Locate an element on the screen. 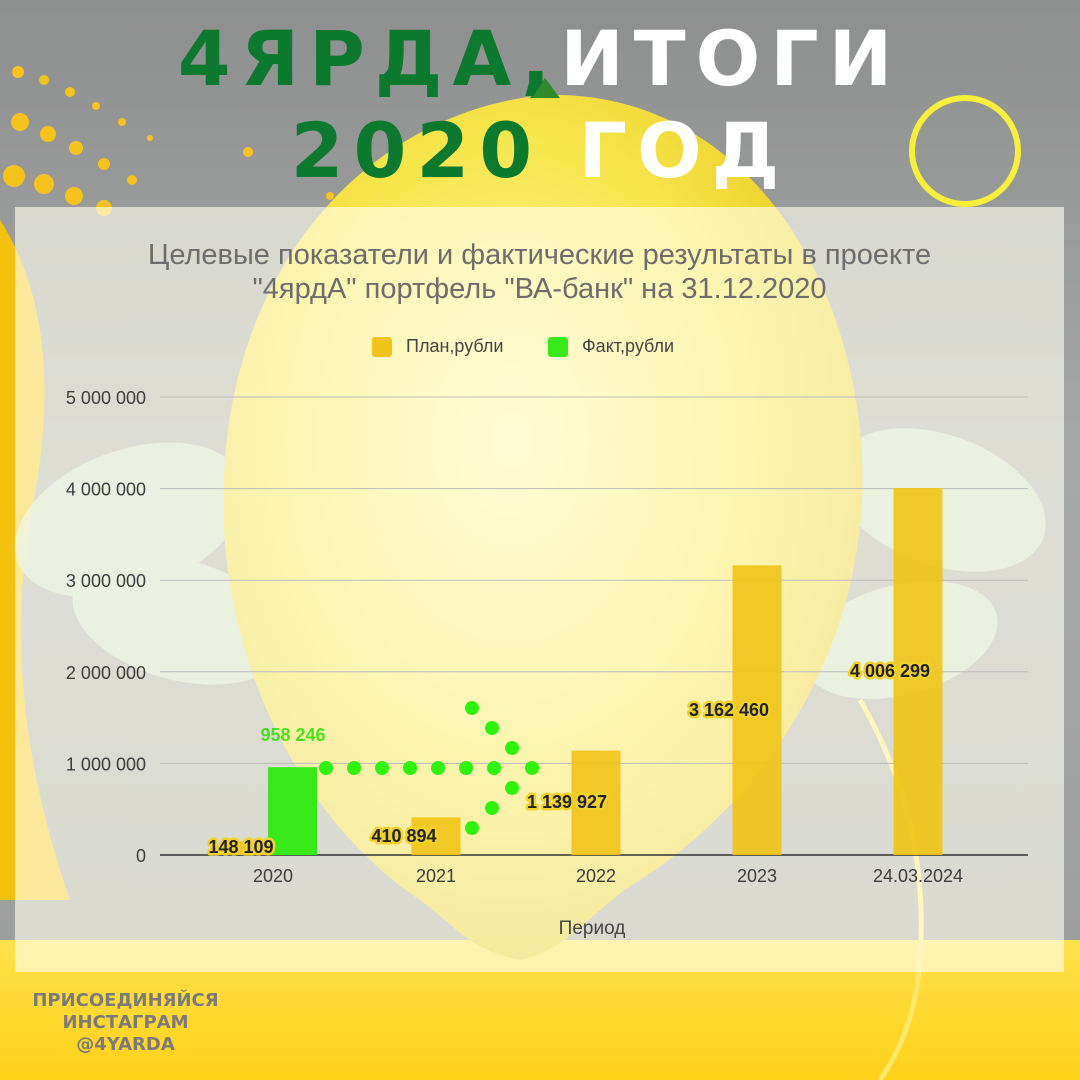  page-title-line-2: 2020 ГОД is located at coordinates (540, 150).